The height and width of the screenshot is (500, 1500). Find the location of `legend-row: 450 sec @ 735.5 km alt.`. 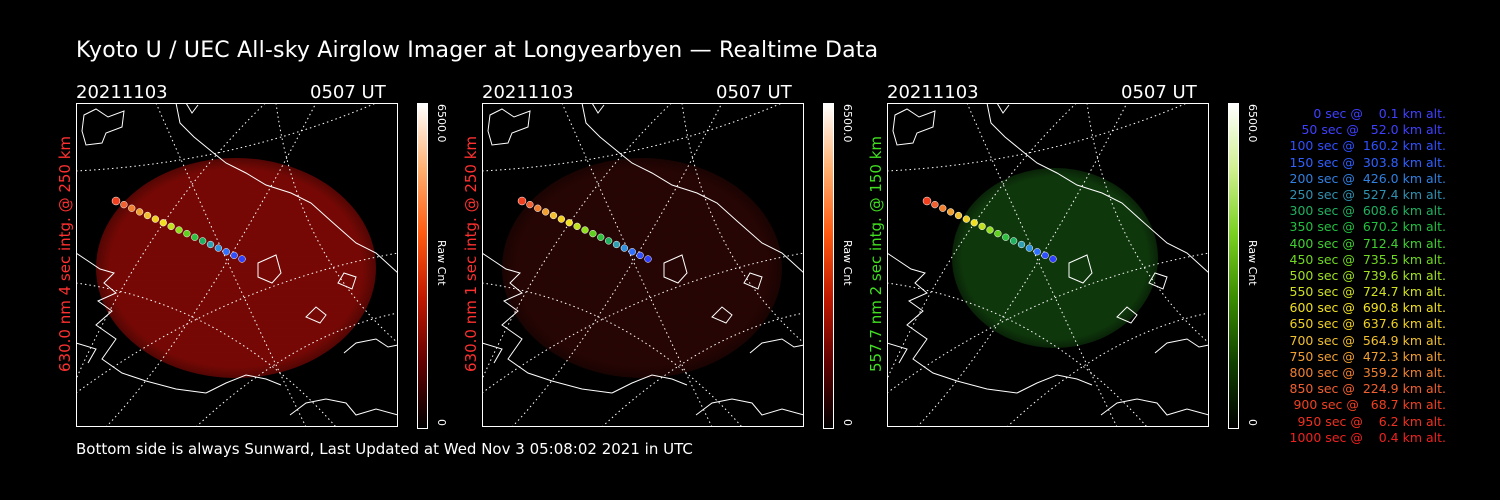

legend-row: 450 sec @ 735.5 km alt. is located at coordinates (1367, 259).